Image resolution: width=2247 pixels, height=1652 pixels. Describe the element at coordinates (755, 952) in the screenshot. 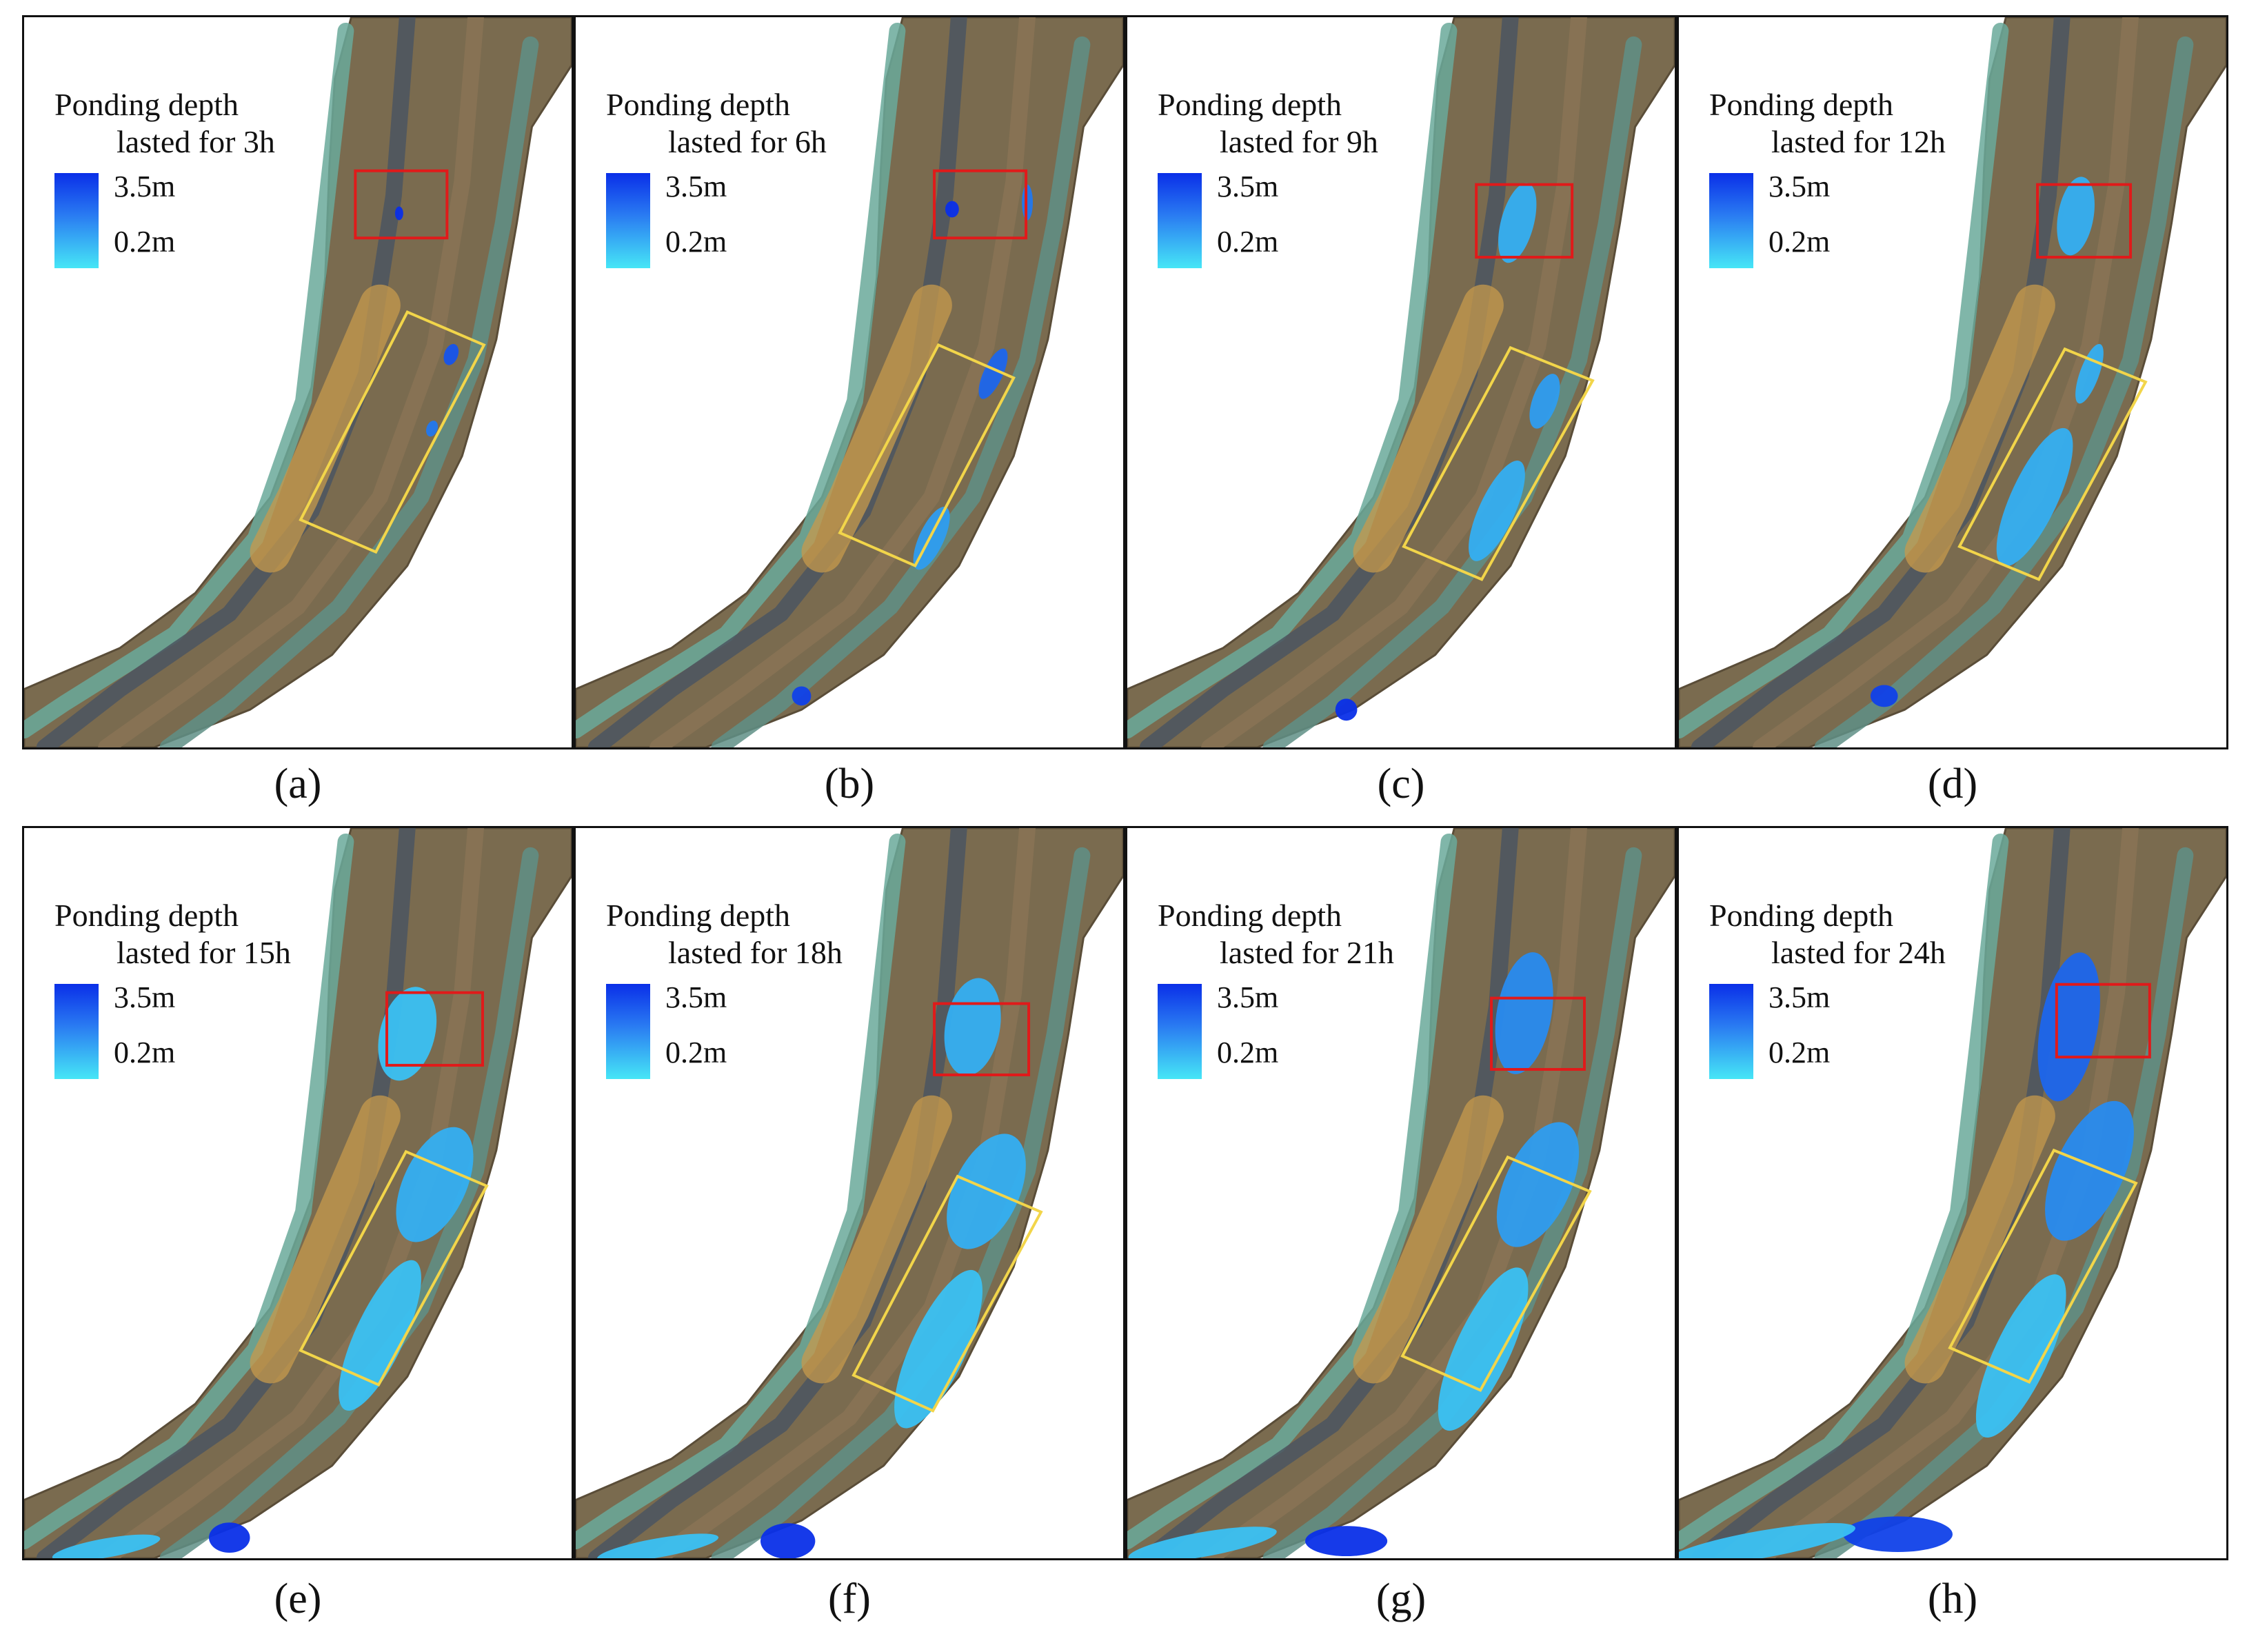

I see `legend-duration: lasted for 18h` at that location.